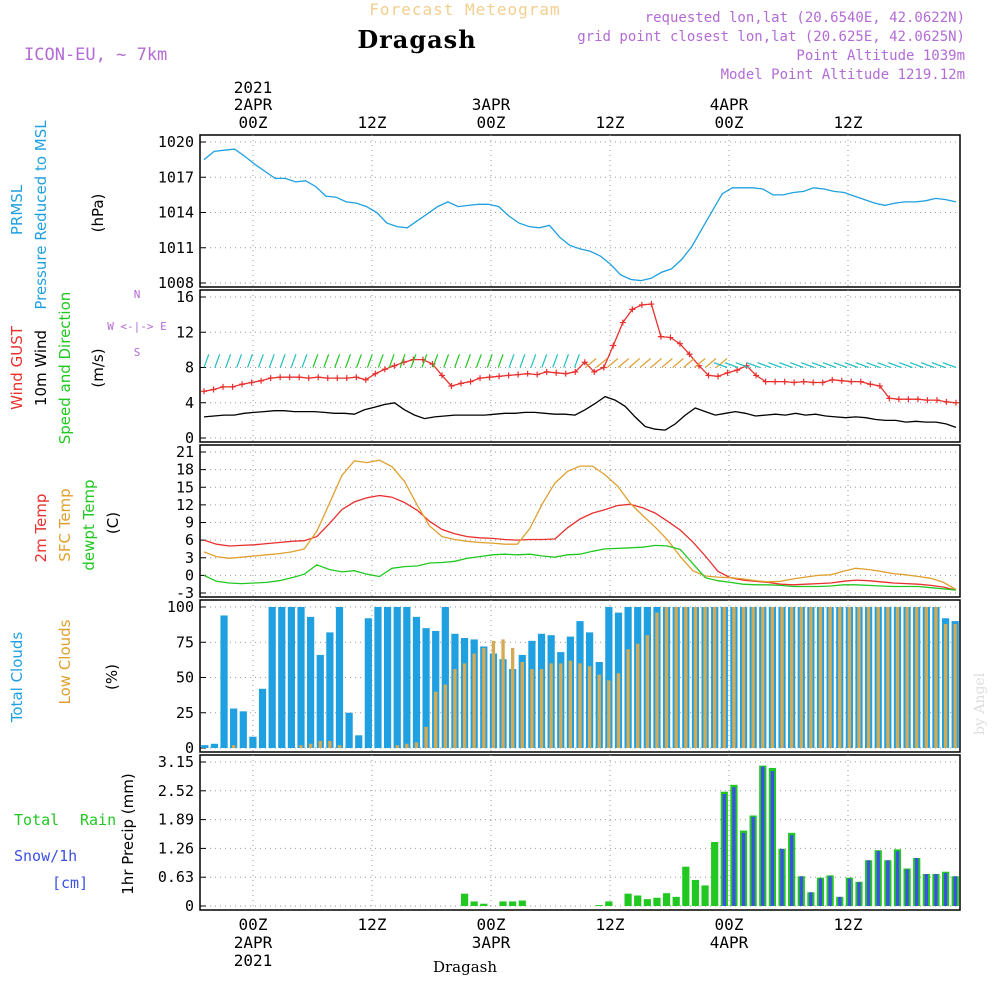  What do you see at coordinates (189, 748) in the screenshot?
I see `y-tick-label: 0` at bounding box center [189, 748].